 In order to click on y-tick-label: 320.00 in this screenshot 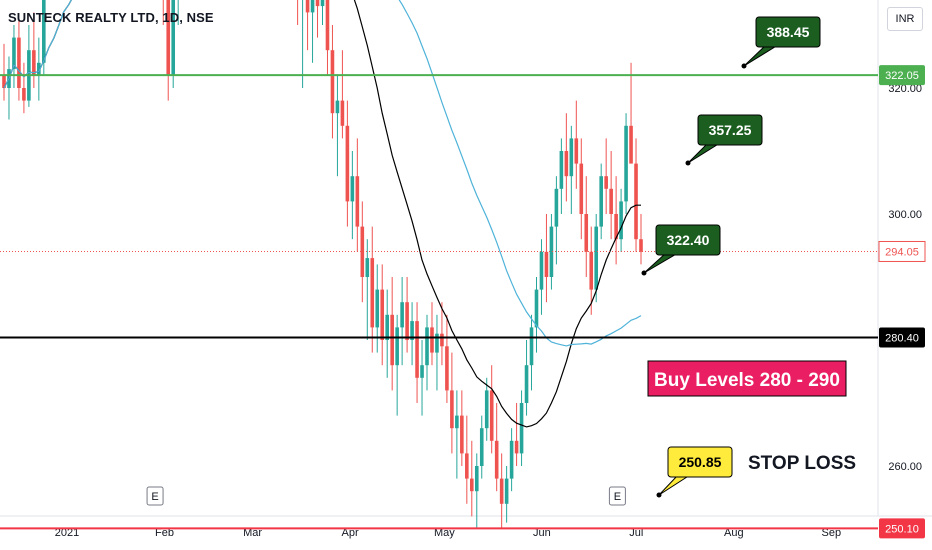, I will do `click(905, 89)`.